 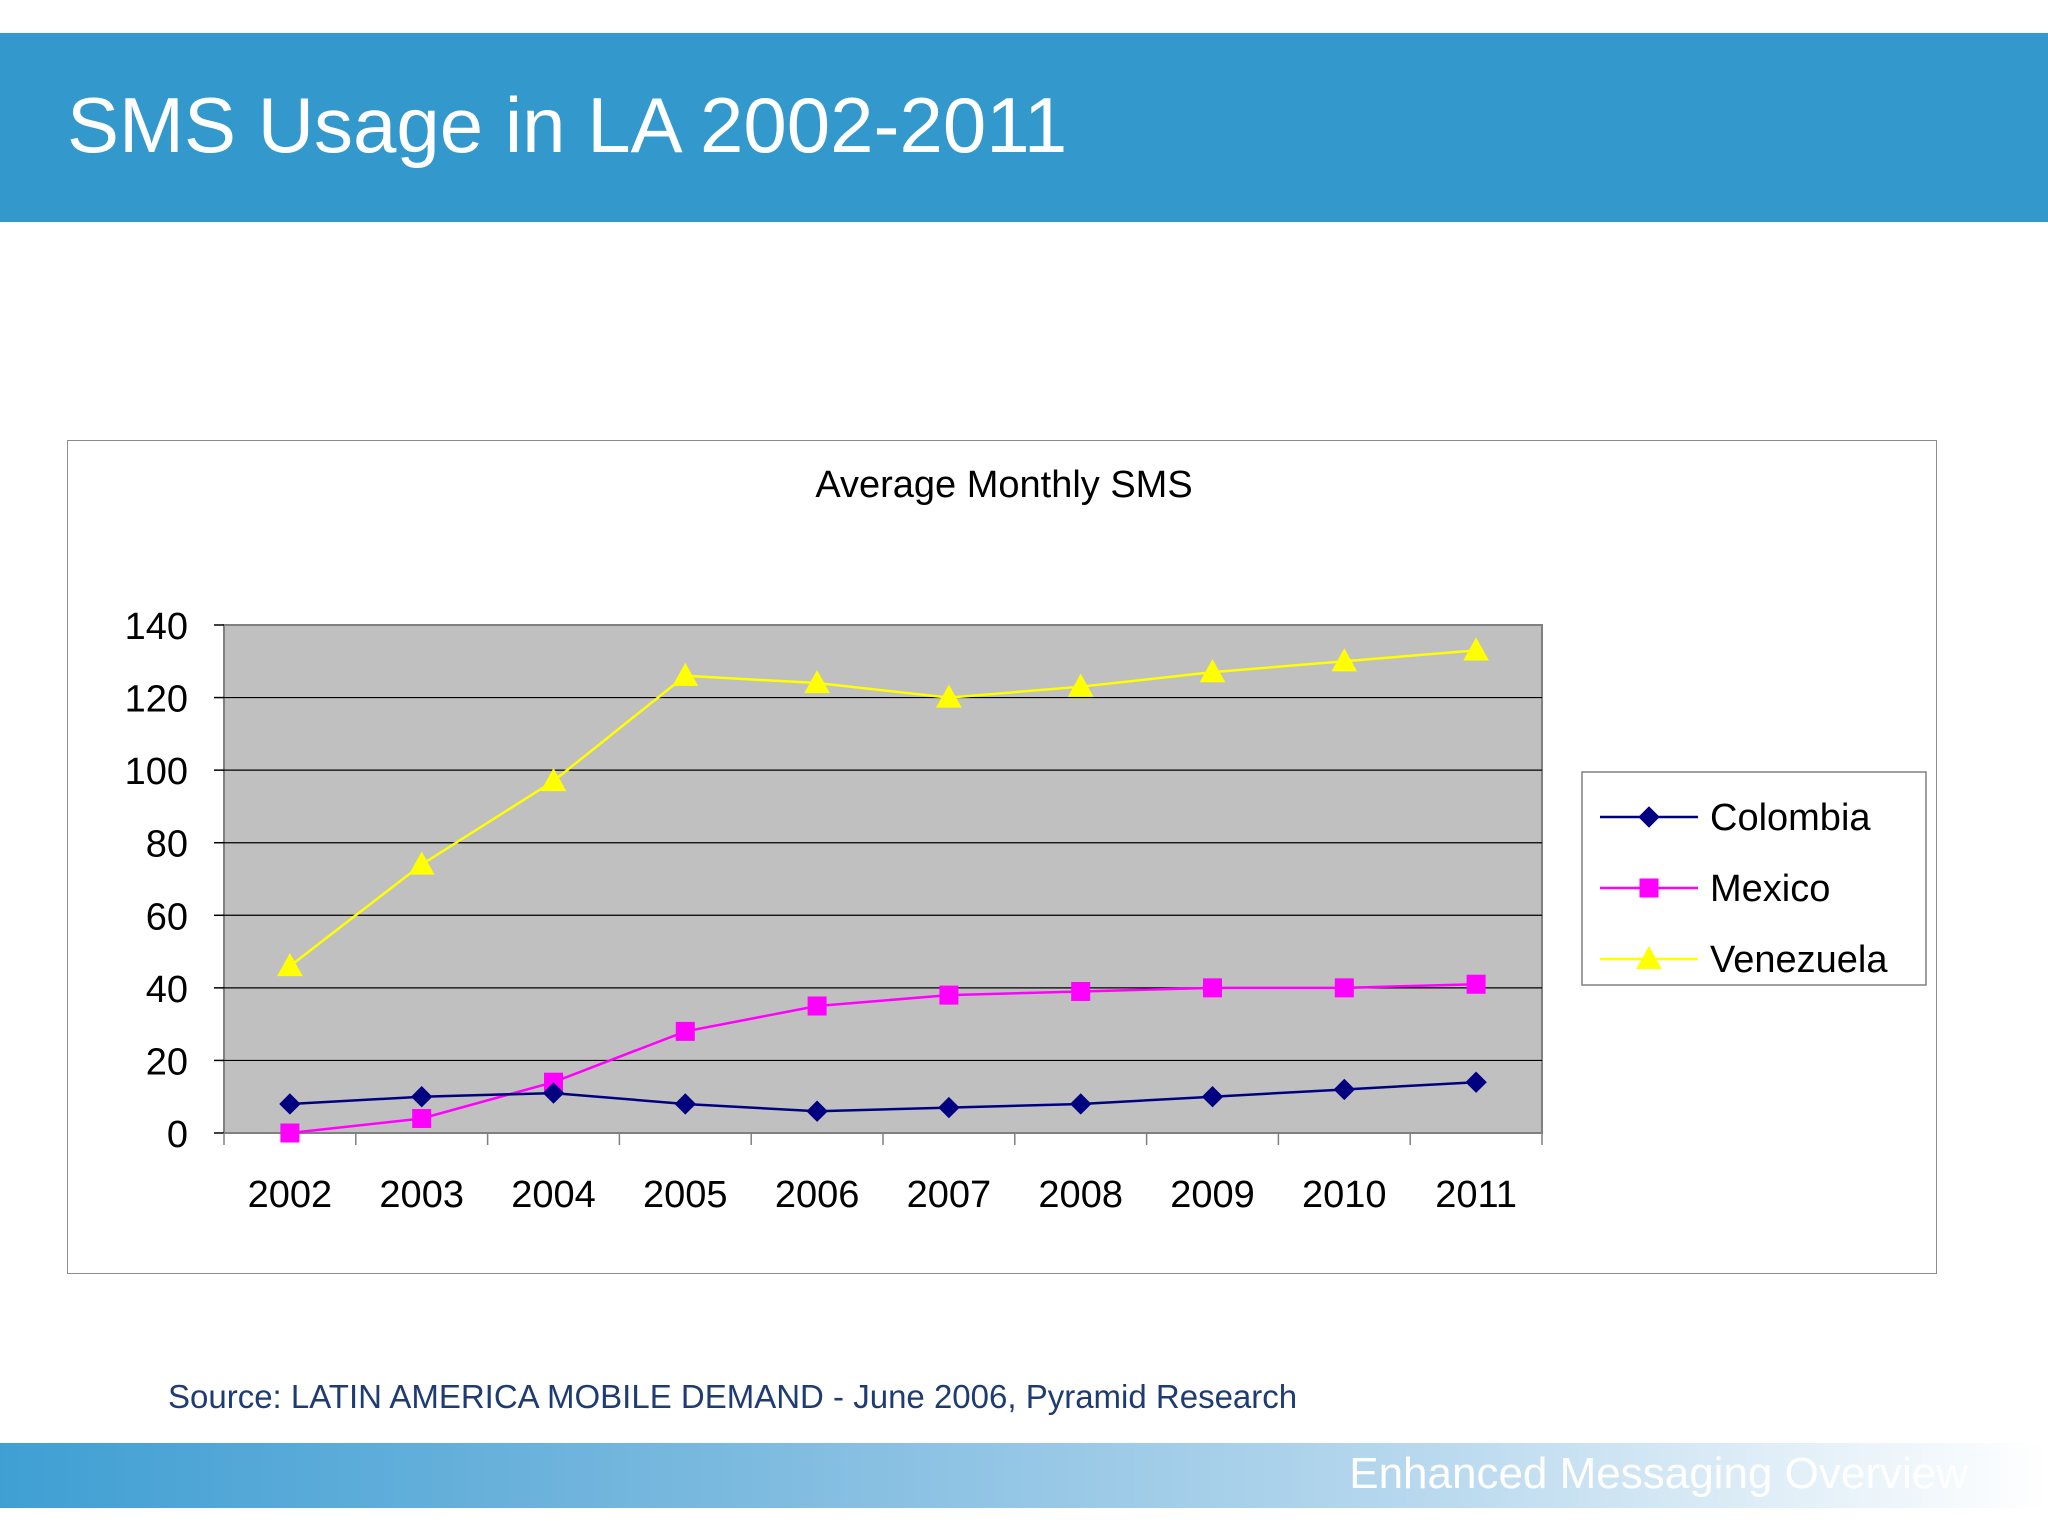 What do you see at coordinates (1003, 485) in the screenshot?
I see `chart-title: Average Monthly SMS` at bounding box center [1003, 485].